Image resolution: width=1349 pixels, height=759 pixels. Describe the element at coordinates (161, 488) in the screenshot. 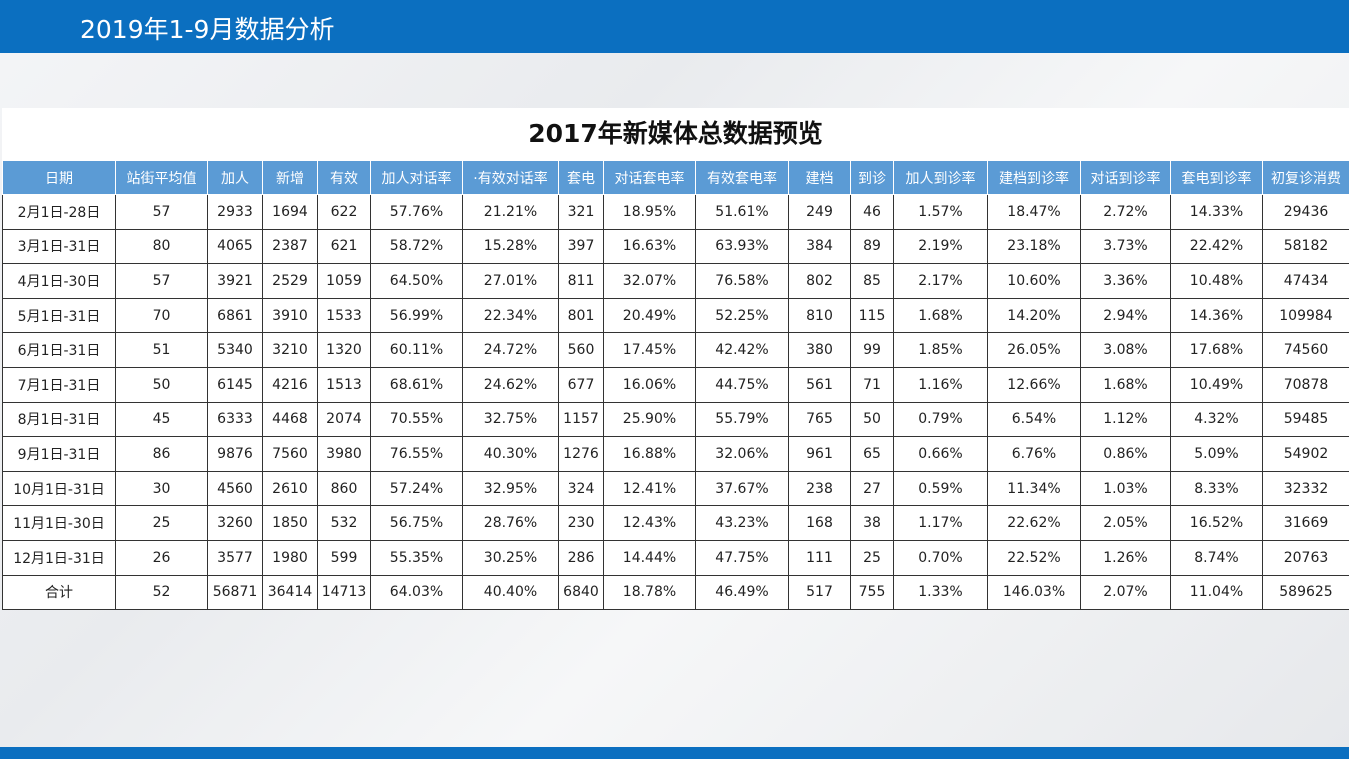

I see `table-cell: 30` at that location.